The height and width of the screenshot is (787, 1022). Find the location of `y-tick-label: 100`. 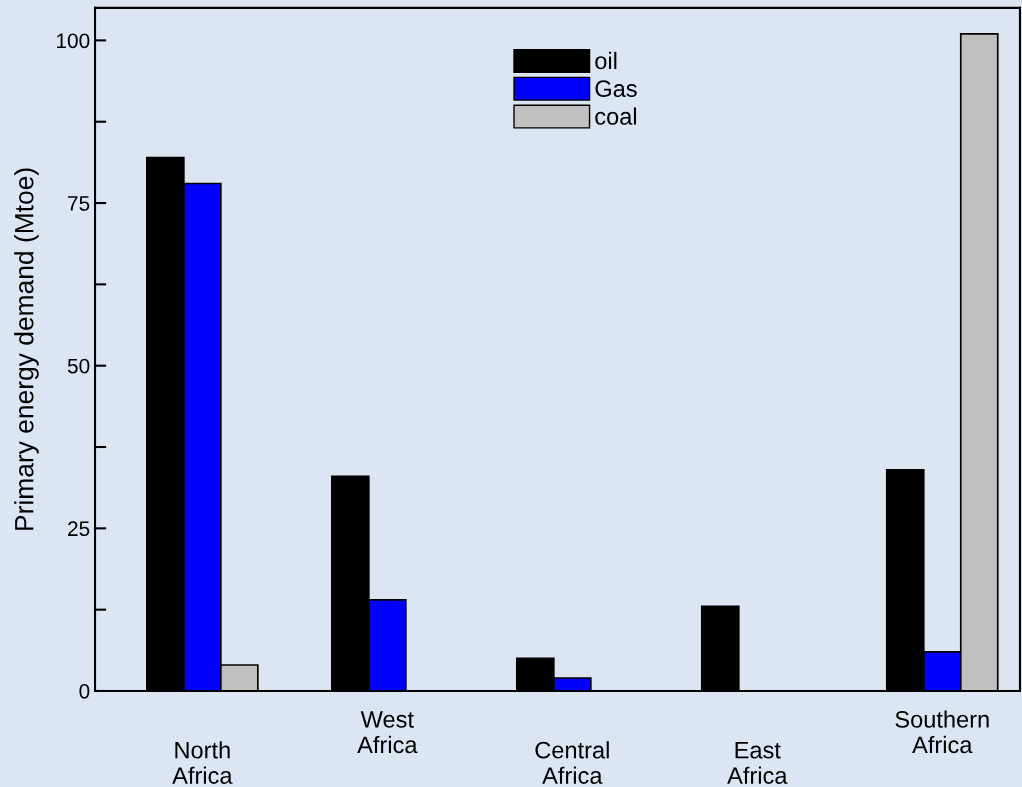

y-tick-label: 100 is located at coordinates (73, 41).